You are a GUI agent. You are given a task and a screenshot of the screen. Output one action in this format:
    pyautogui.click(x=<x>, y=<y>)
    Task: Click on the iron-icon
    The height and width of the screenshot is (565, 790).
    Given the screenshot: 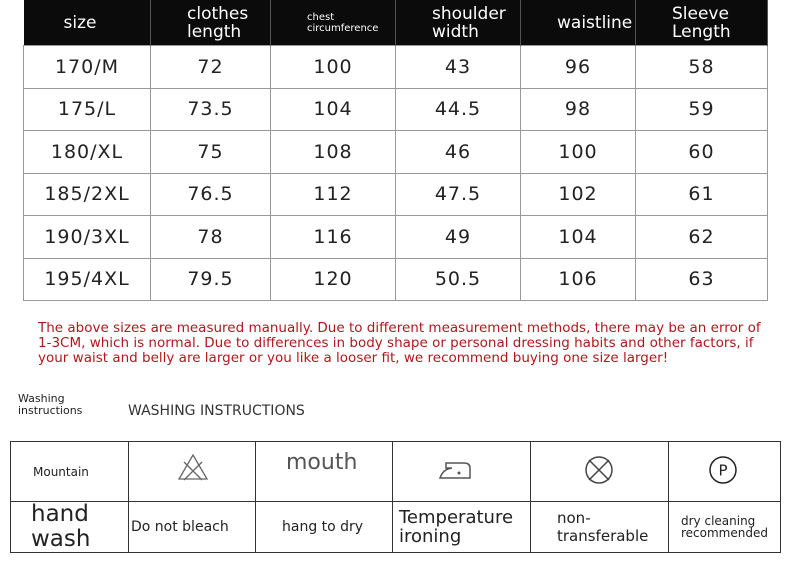 What is the action you would take?
    pyautogui.click(x=454, y=470)
    